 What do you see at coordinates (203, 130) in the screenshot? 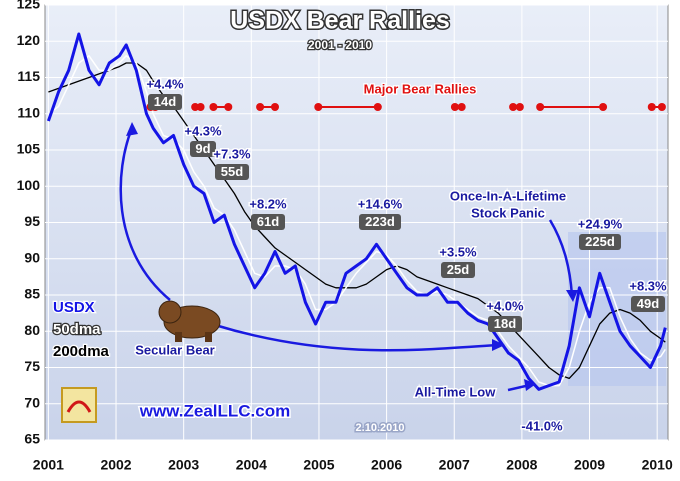
I see `rally-gain: +4.3%` at bounding box center [203, 130].